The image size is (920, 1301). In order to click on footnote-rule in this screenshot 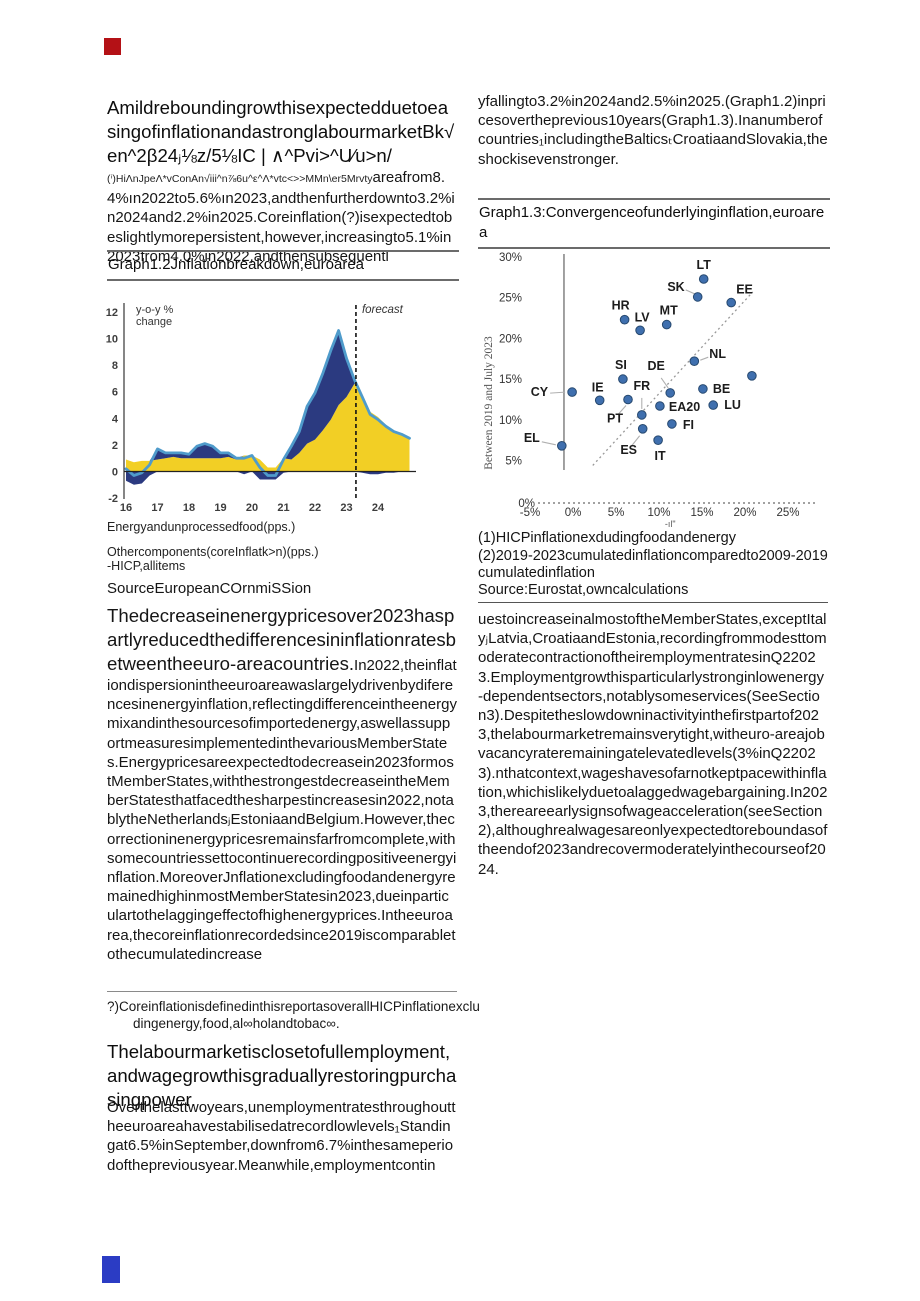, I will do `click(282, 991)`.